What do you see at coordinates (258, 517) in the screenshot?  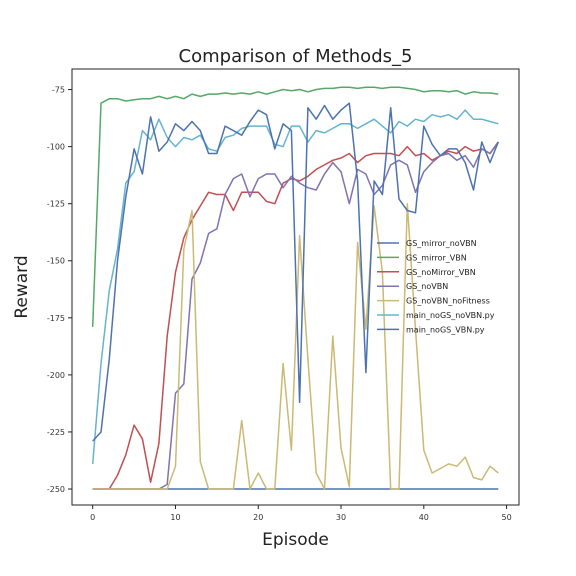 I see `x-tick-label: 20` at bounding box center [258, 517].